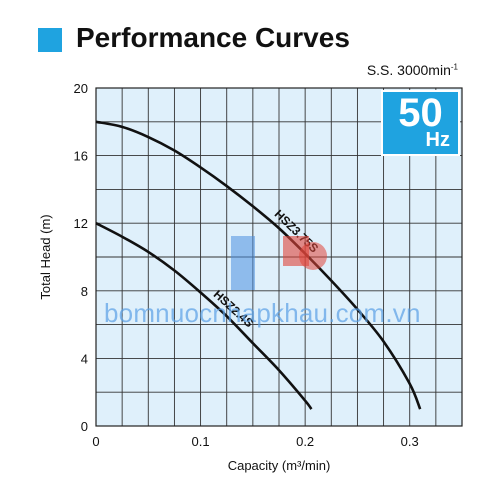 This screenshot has height=500, width=500. What do you see at coordinates (81, 257) in the screenshot?
I see `y-axis-ticks: 0 4 8 12 16 20` at bounding box center [81, 257].